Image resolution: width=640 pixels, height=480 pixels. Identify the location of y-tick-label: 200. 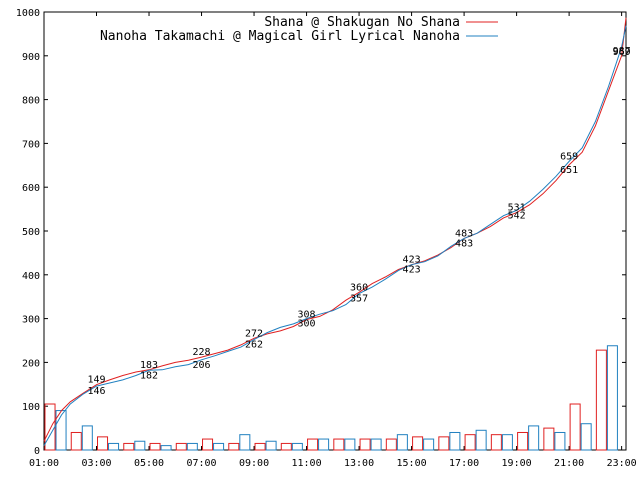
(31, 363).